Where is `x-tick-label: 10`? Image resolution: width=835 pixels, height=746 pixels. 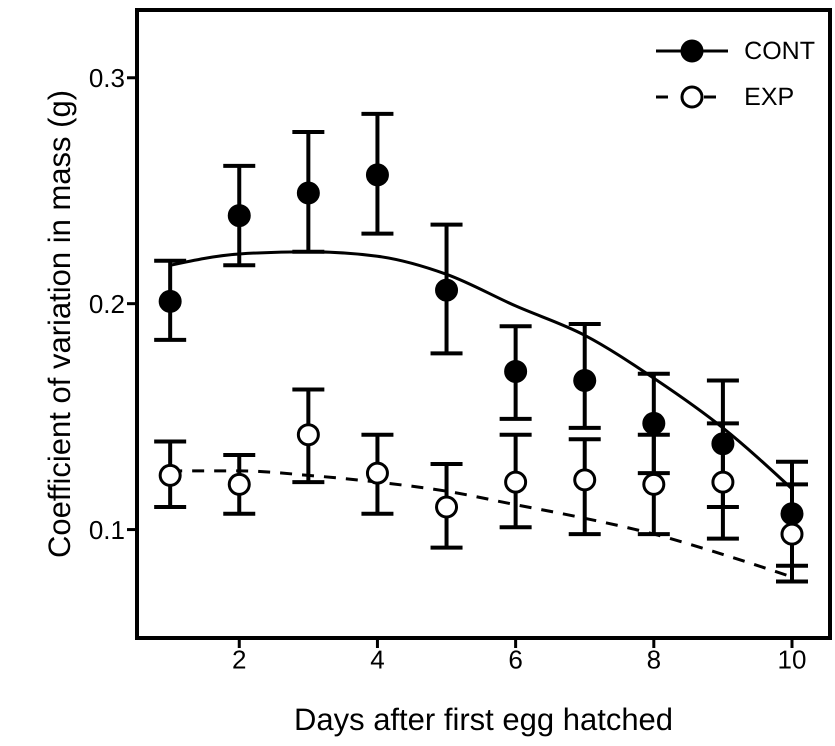
x-tick-label: 10 is located at coordinates (792, 659).